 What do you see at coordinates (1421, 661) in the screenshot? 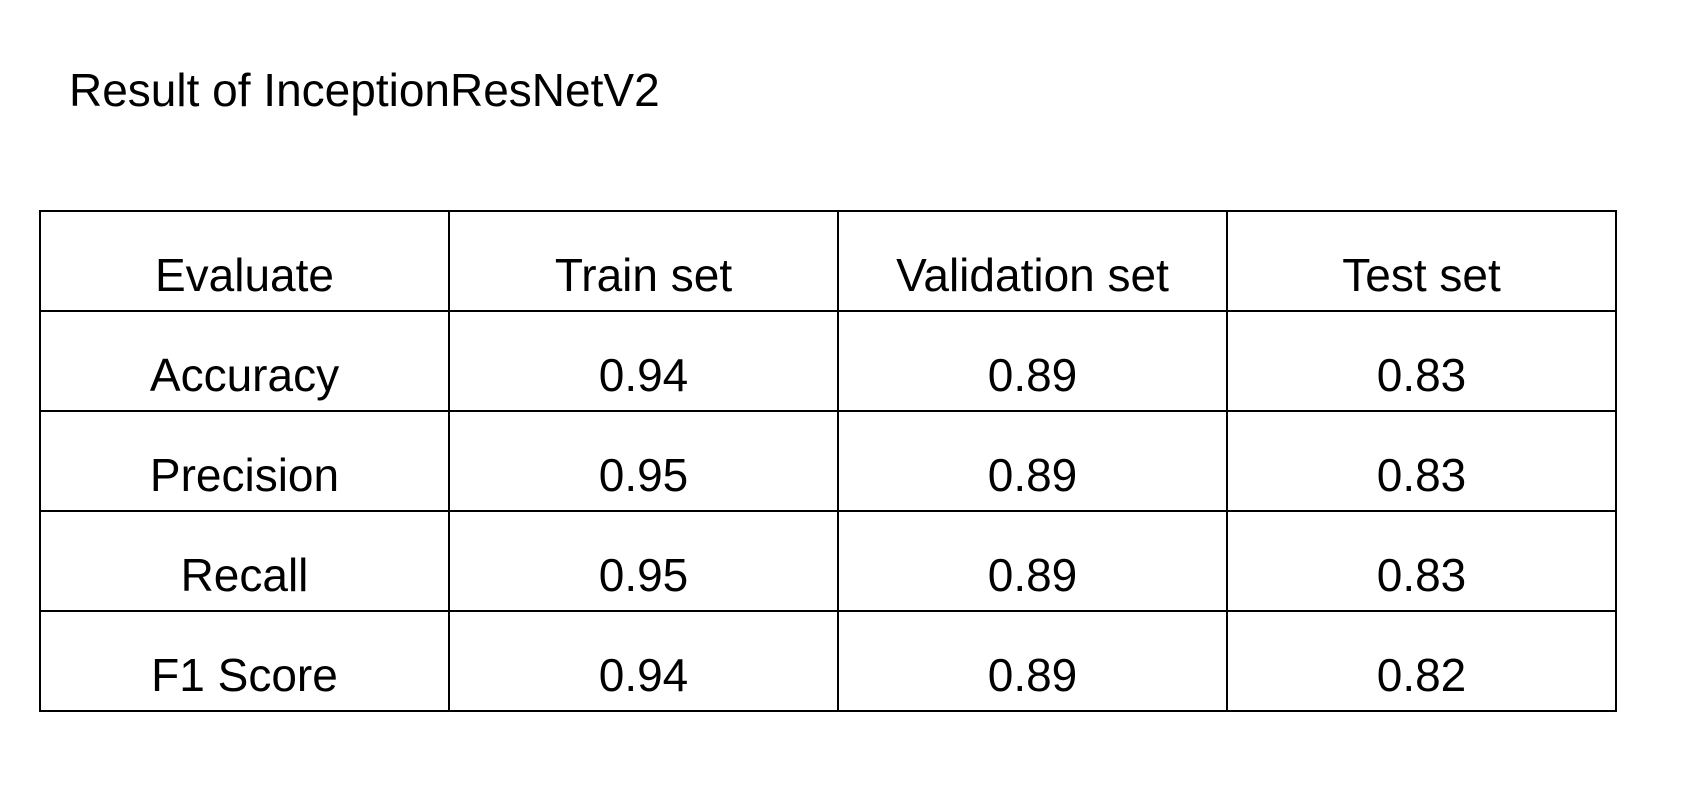
I see `test-value-cell: 0.82` at bounding box center [1421, 661].